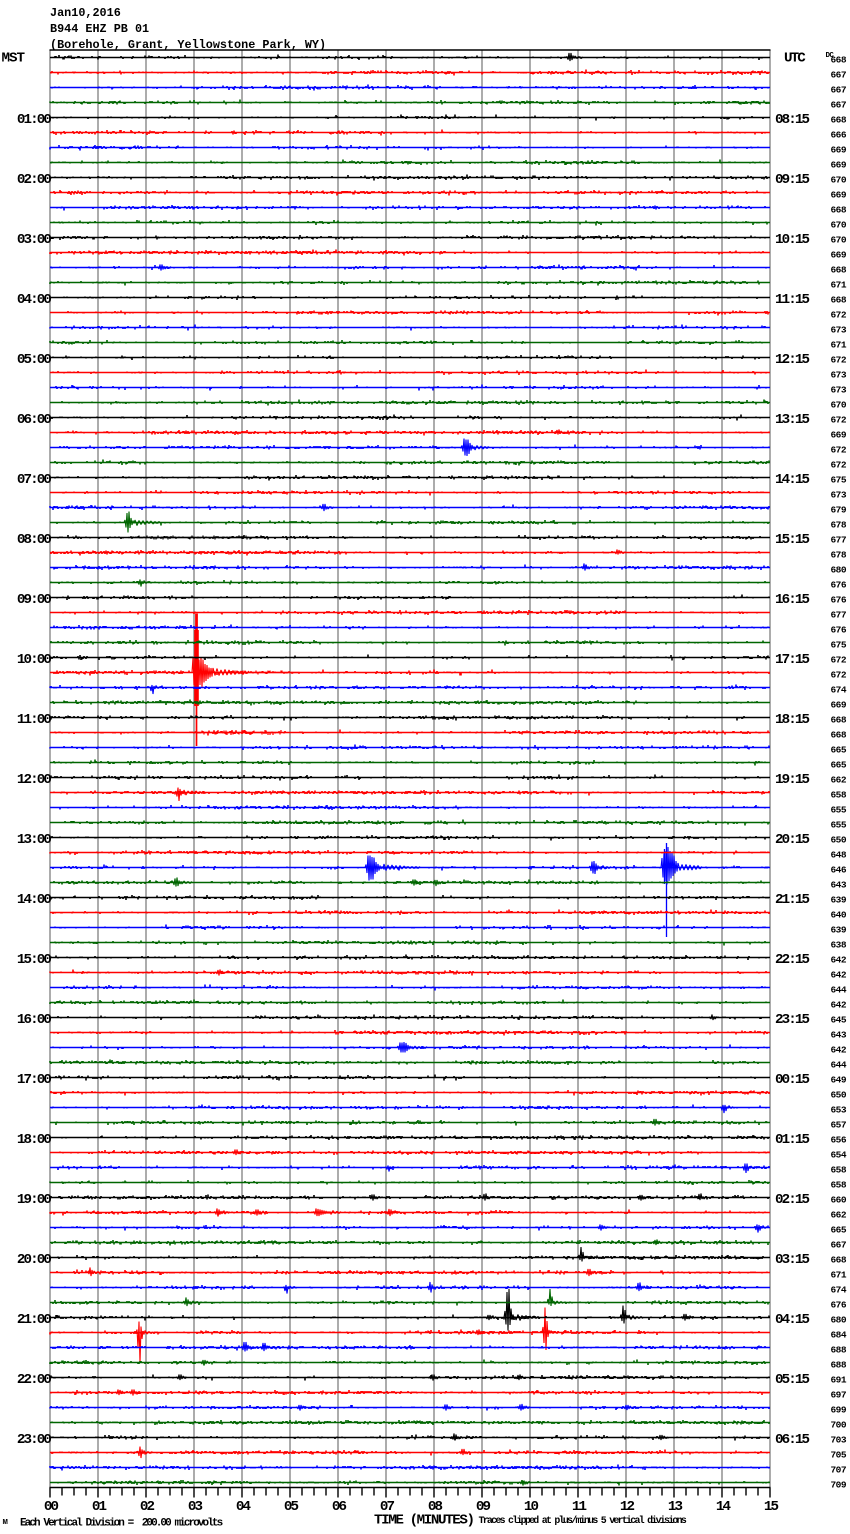  I want to click on svg-text: 640, so click(838, 915).